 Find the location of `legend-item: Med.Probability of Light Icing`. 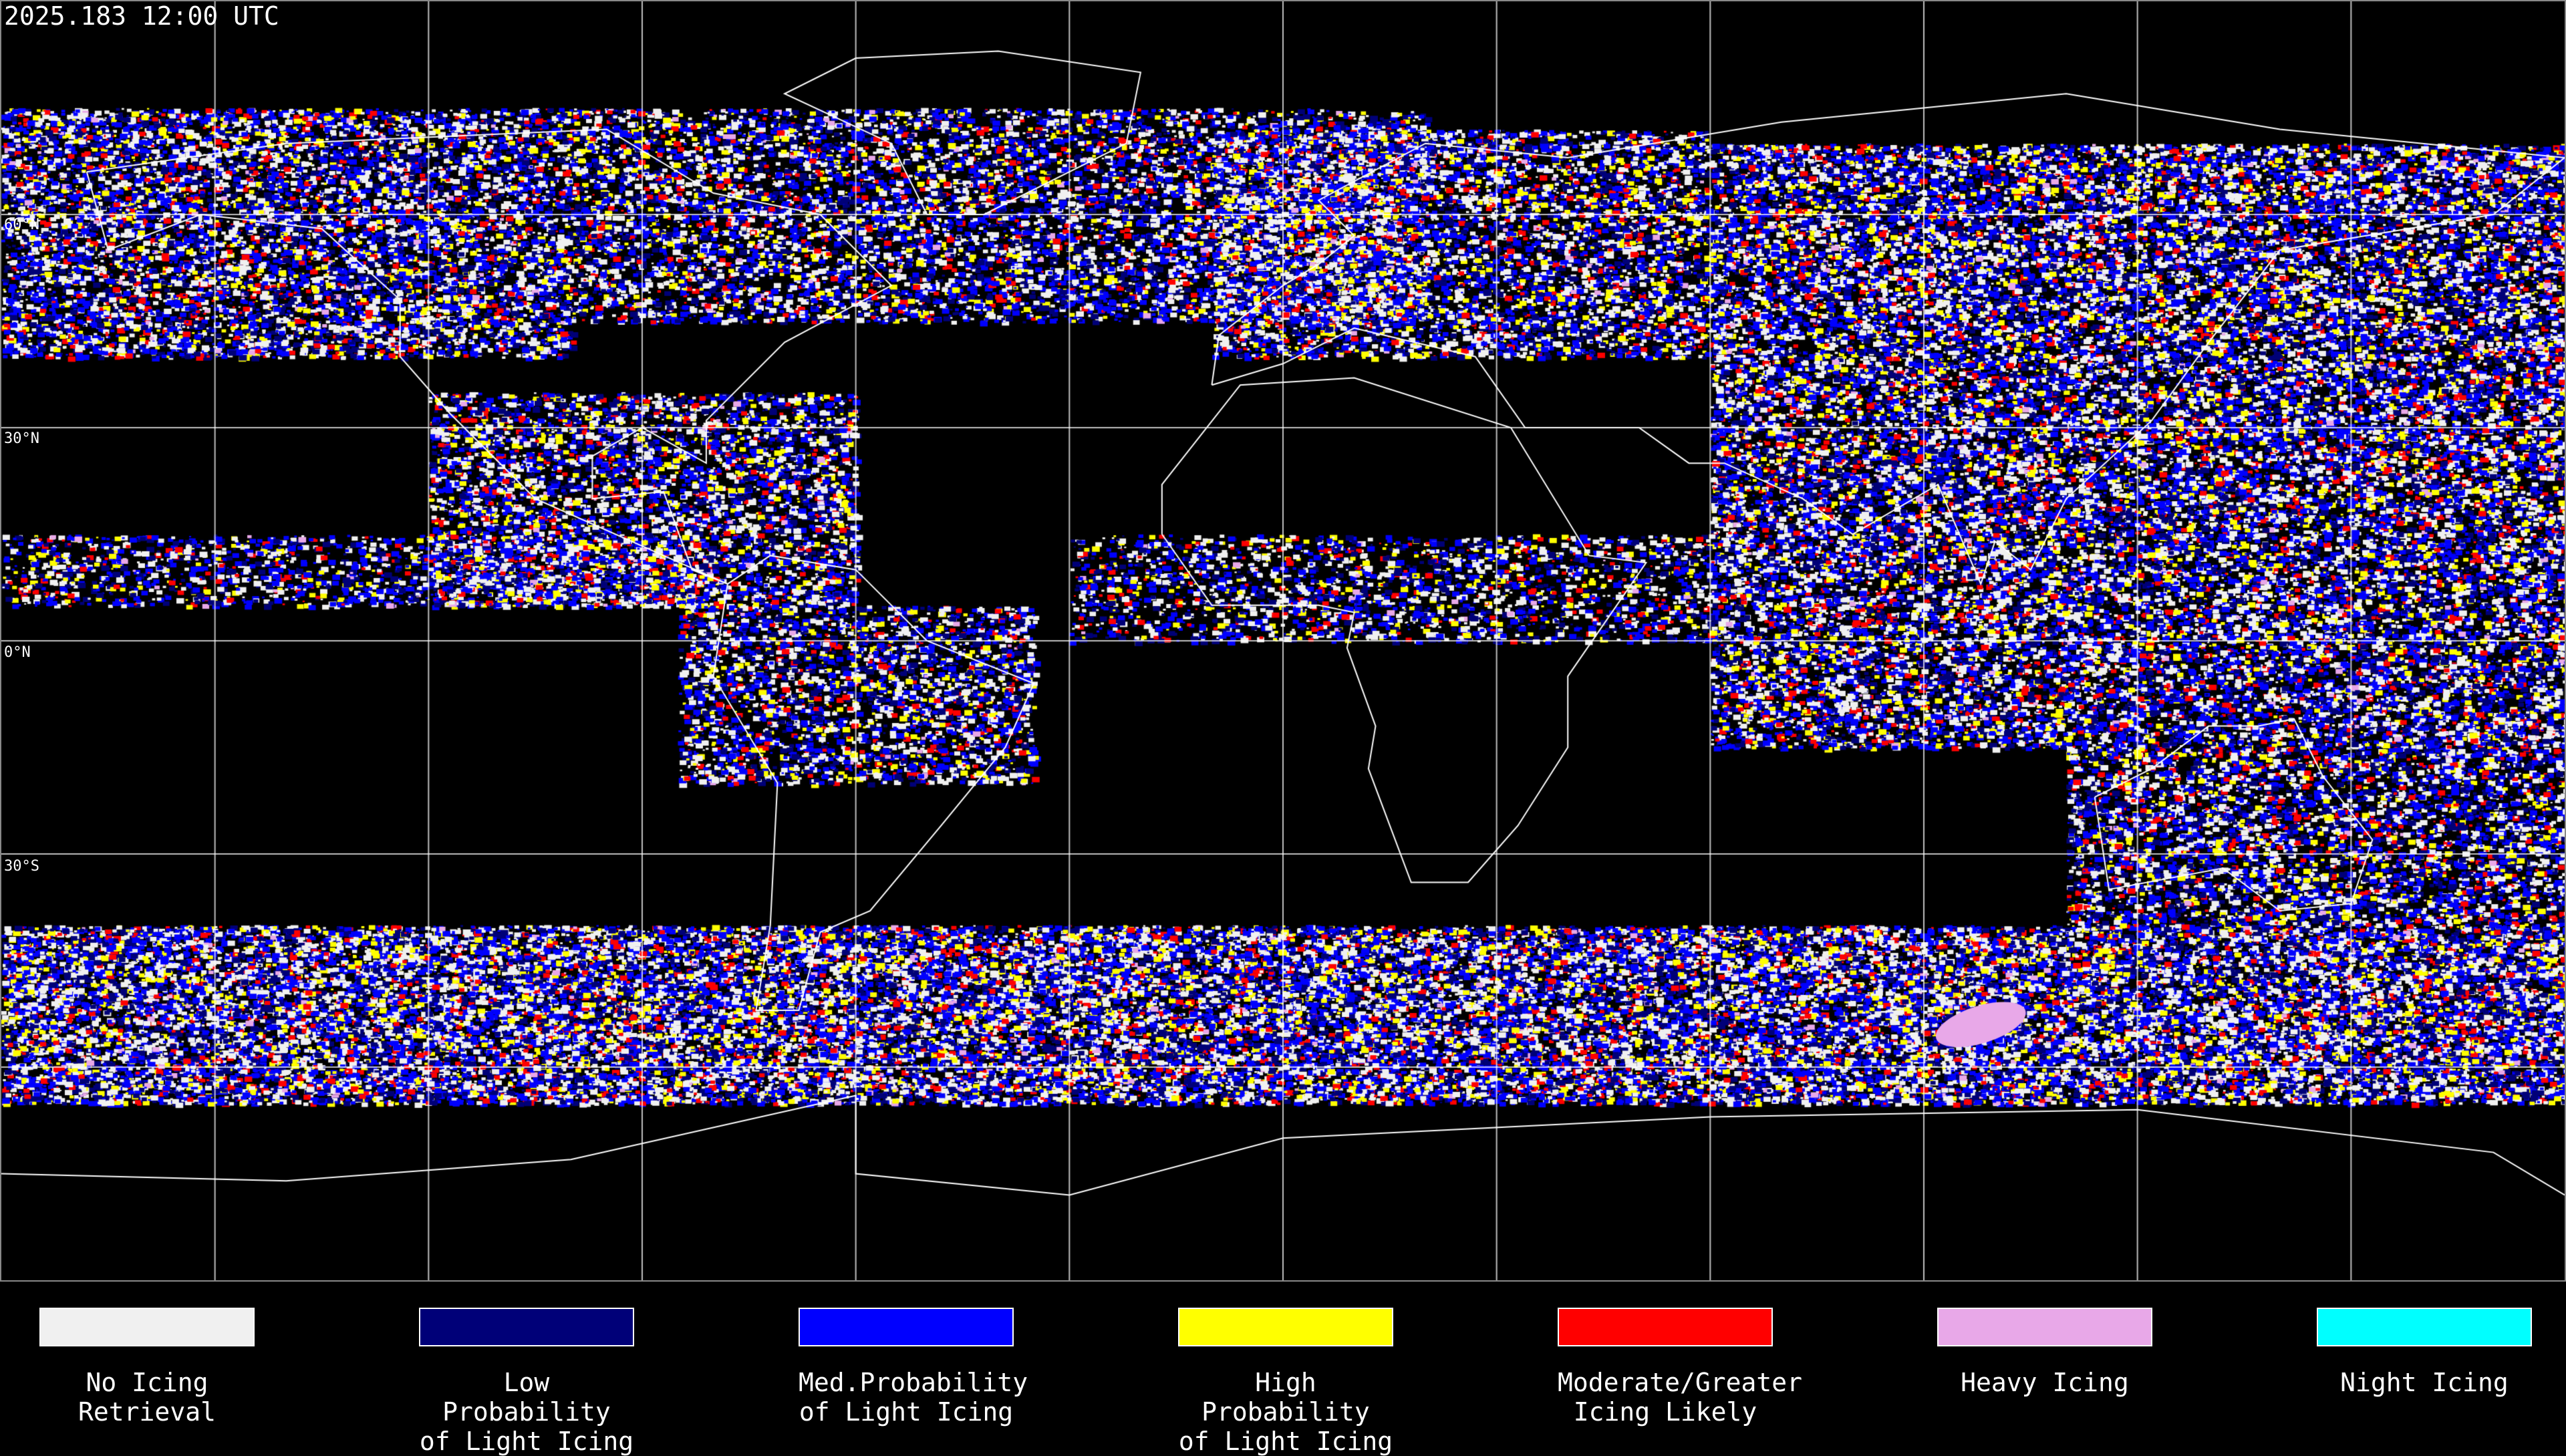

legend-item: Med.Probability of Light Icing is located at coordinates (913, 1368).